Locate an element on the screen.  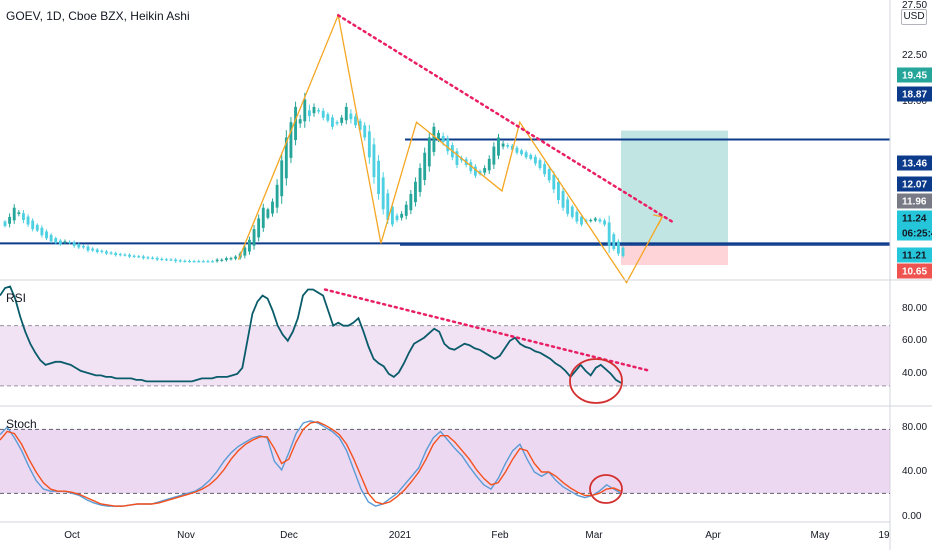
time-axis-label: Apr is located at coordinates (713, 535).